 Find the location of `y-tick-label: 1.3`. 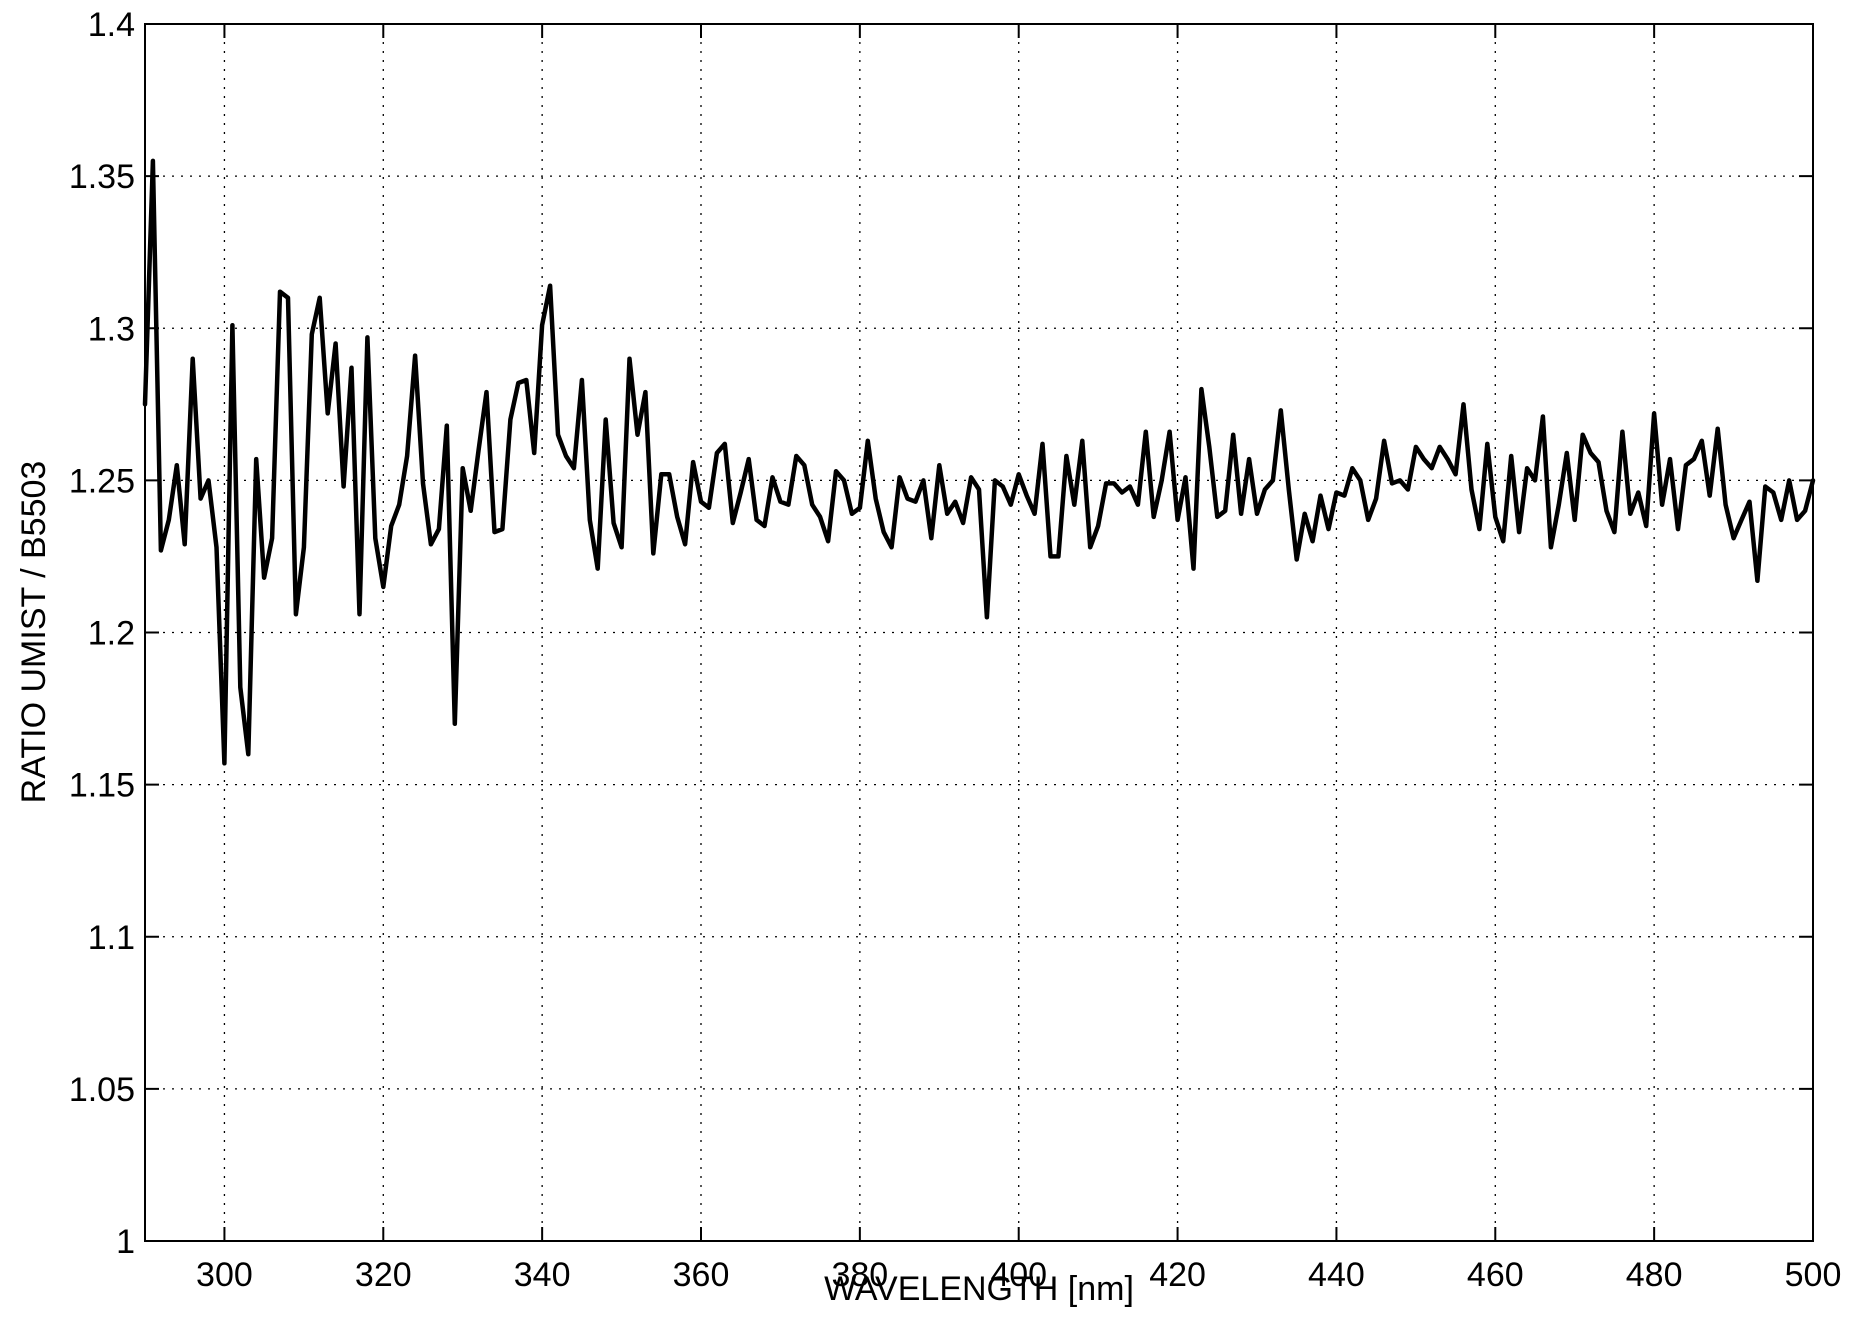

y-tick-label: 1.3 is located at coordinates (111, 329).